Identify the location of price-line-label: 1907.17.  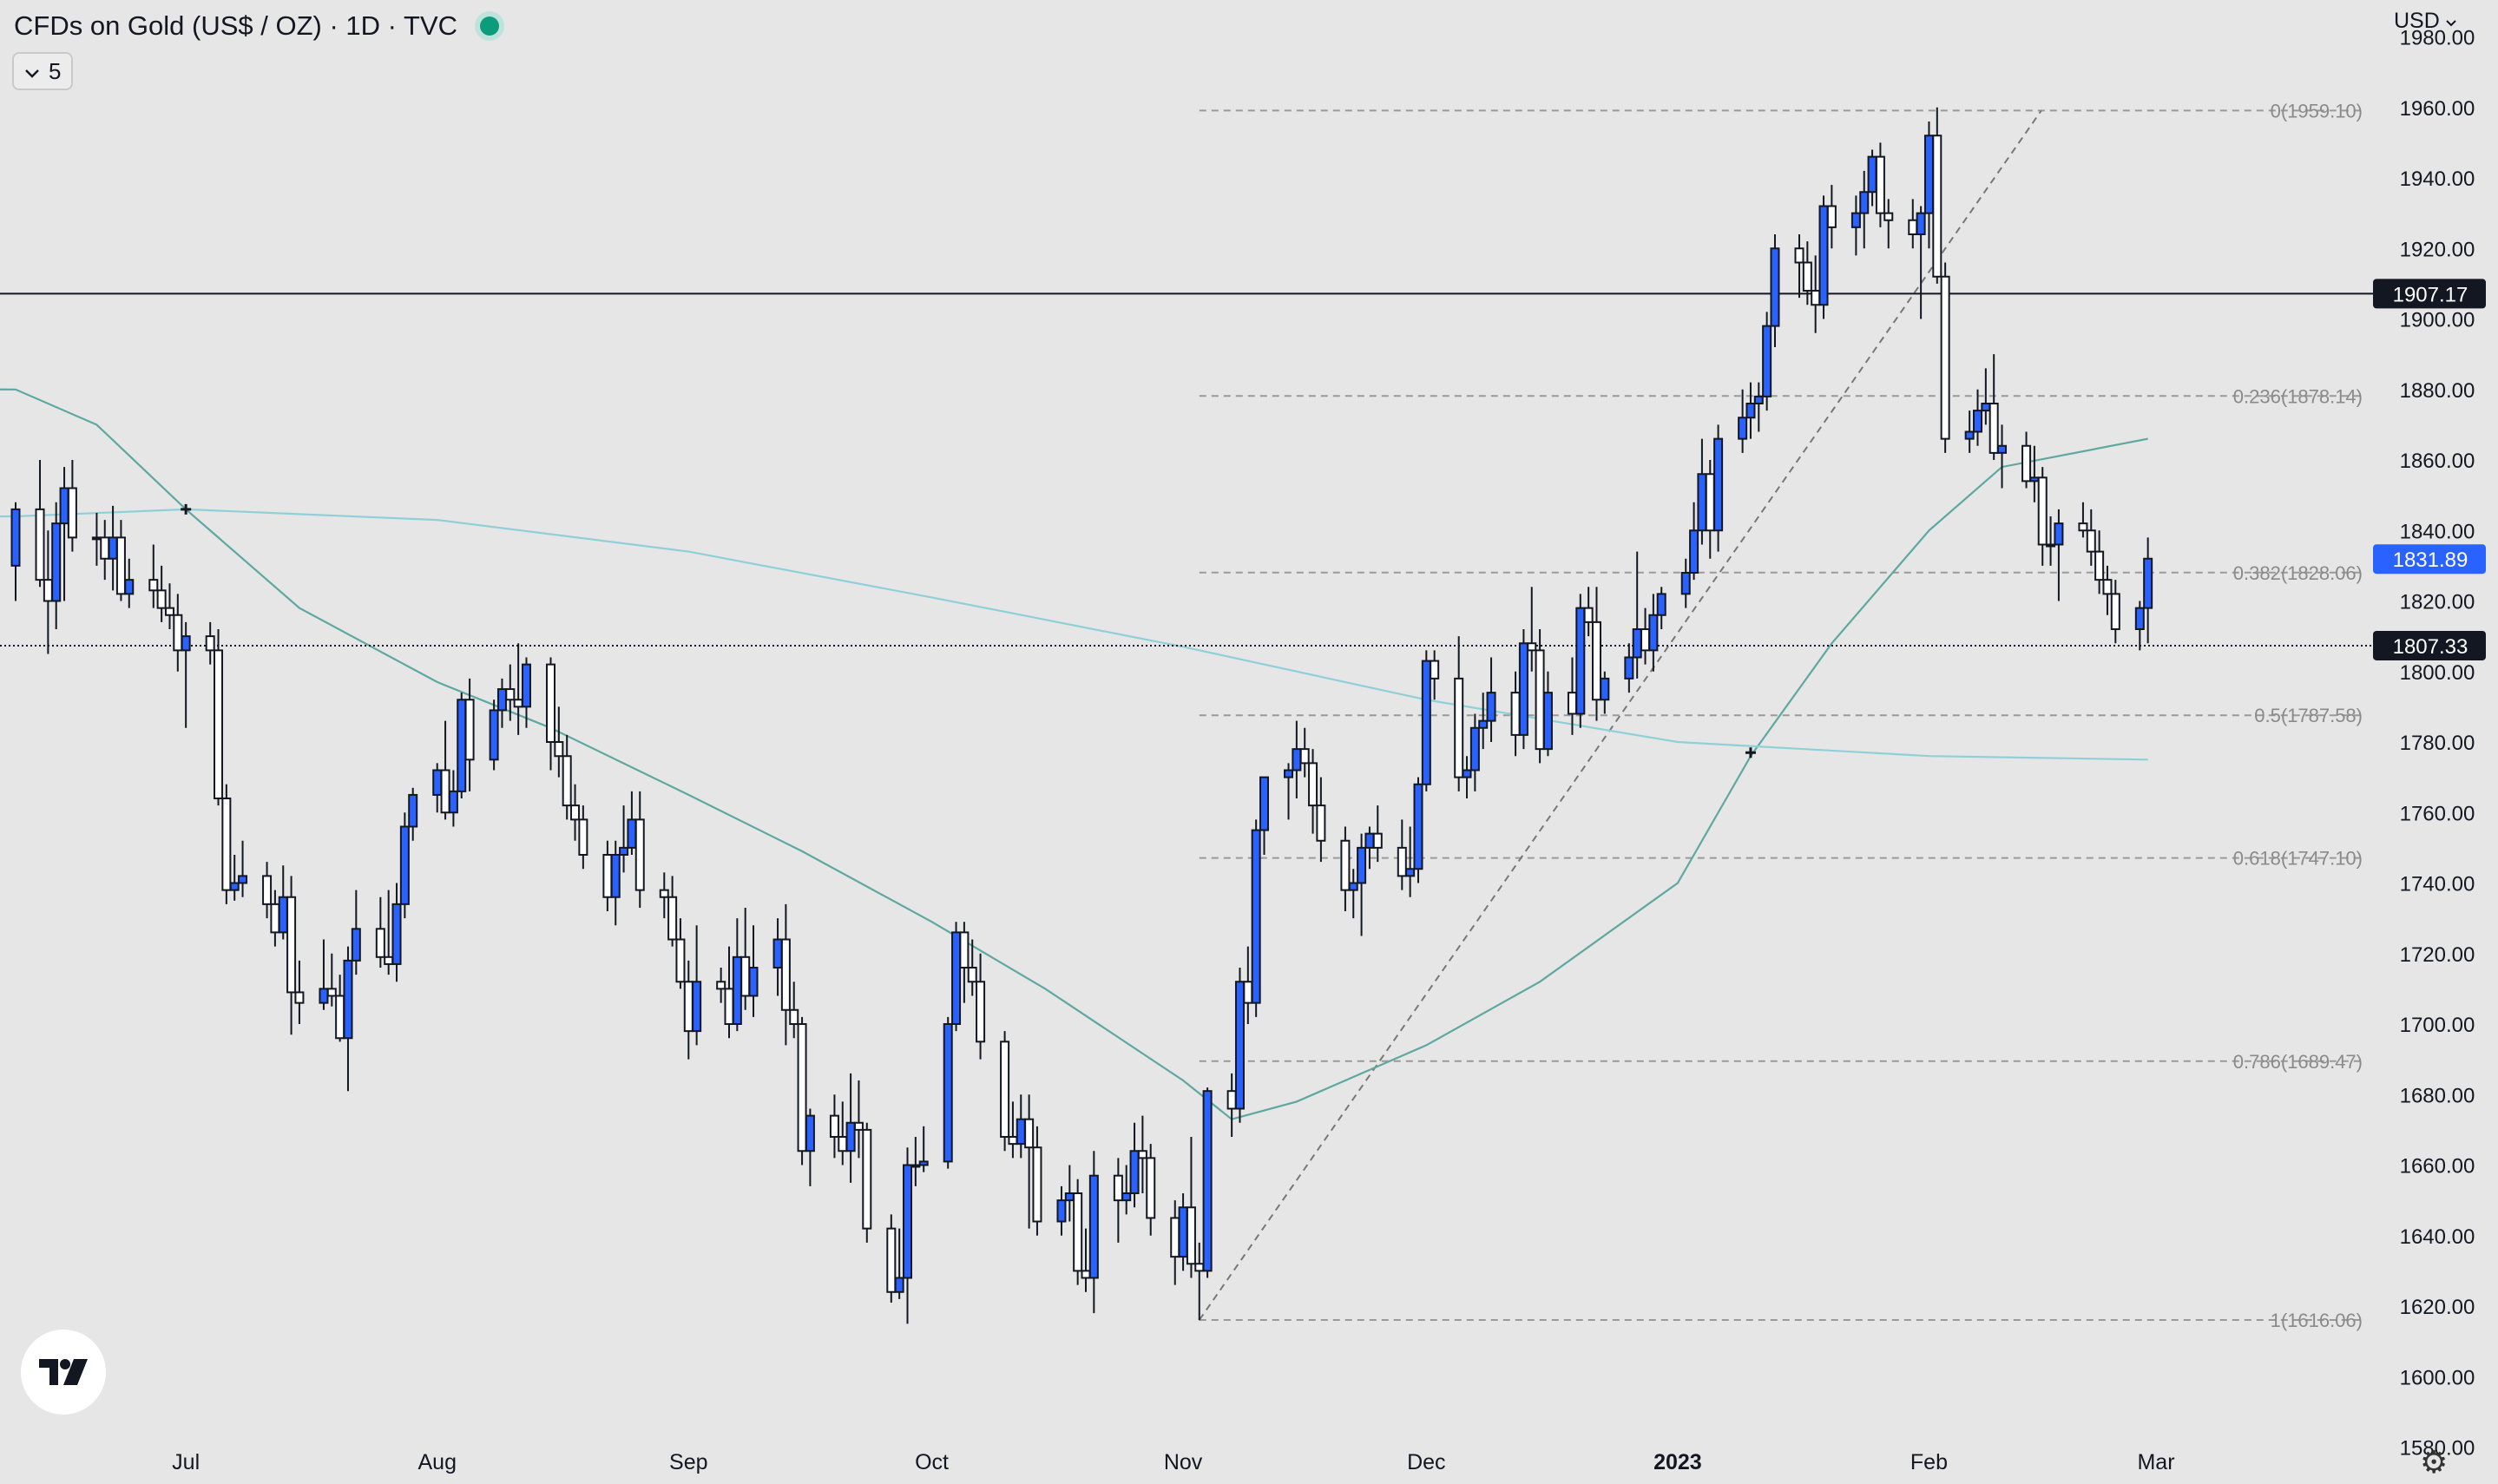
(2430, 294).